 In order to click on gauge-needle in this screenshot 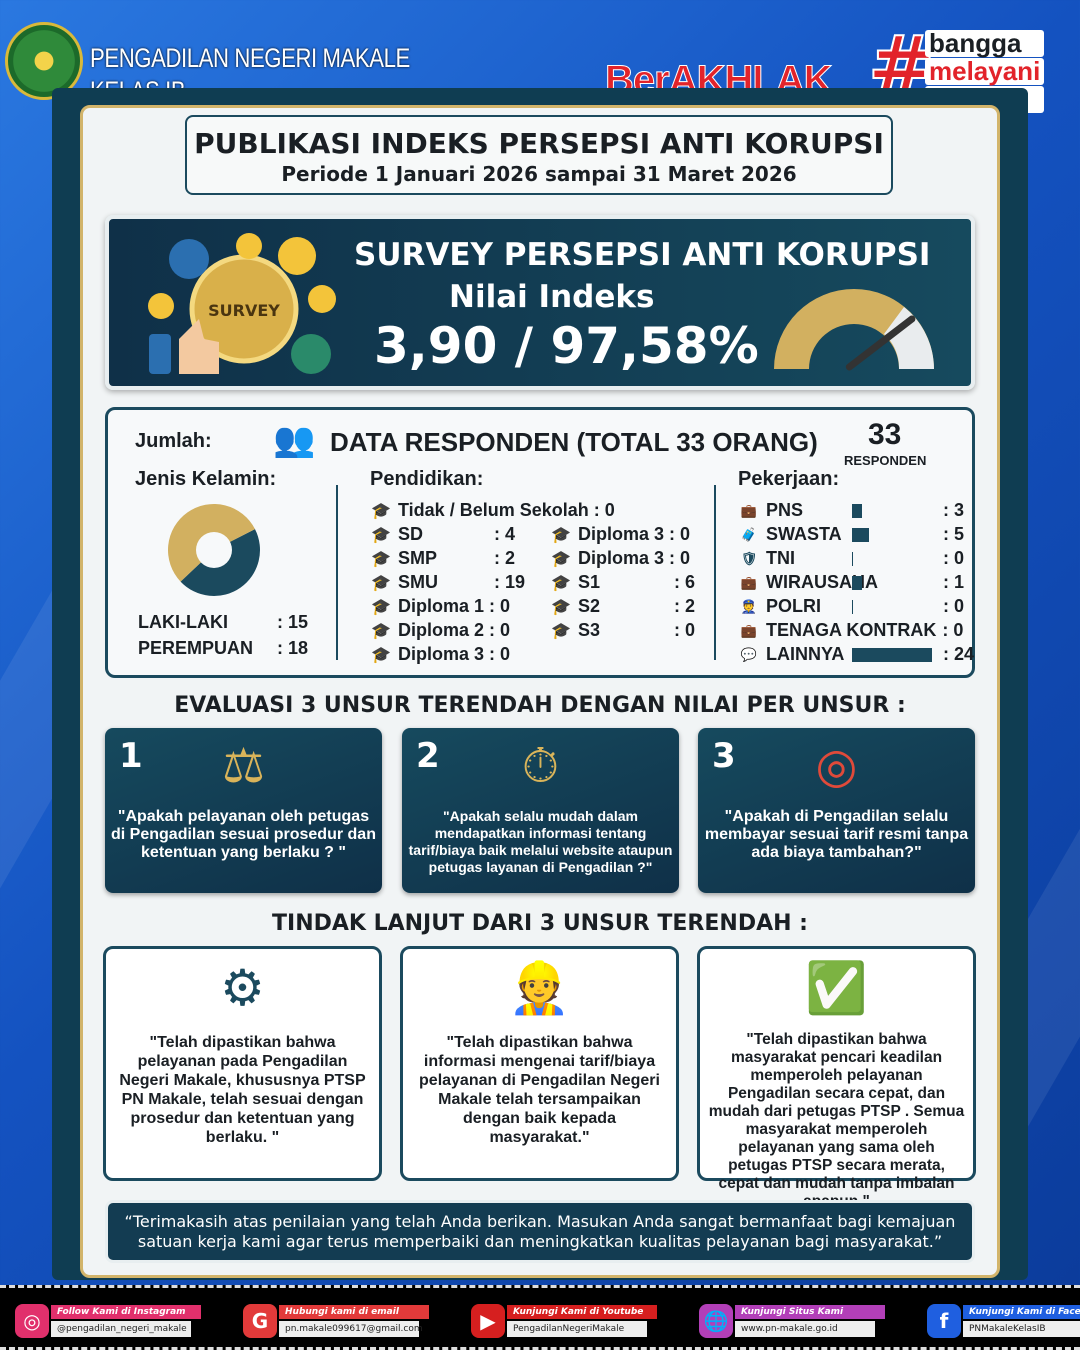, I will do `click(880, 343)`.